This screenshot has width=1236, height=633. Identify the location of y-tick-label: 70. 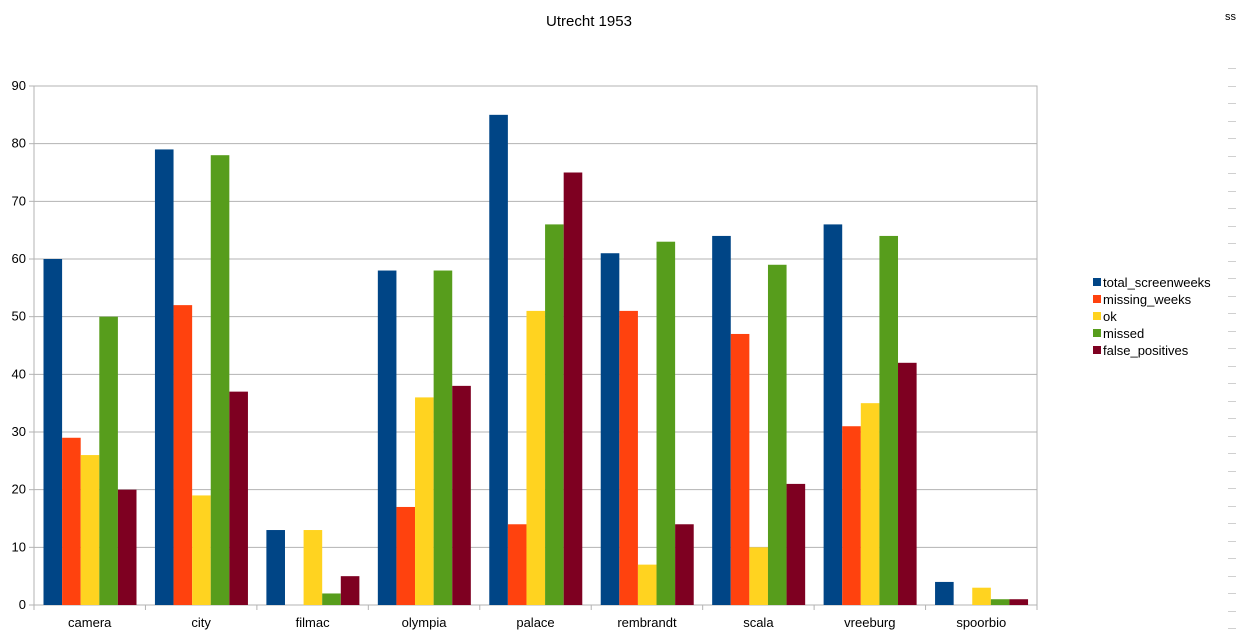
(19, 200).